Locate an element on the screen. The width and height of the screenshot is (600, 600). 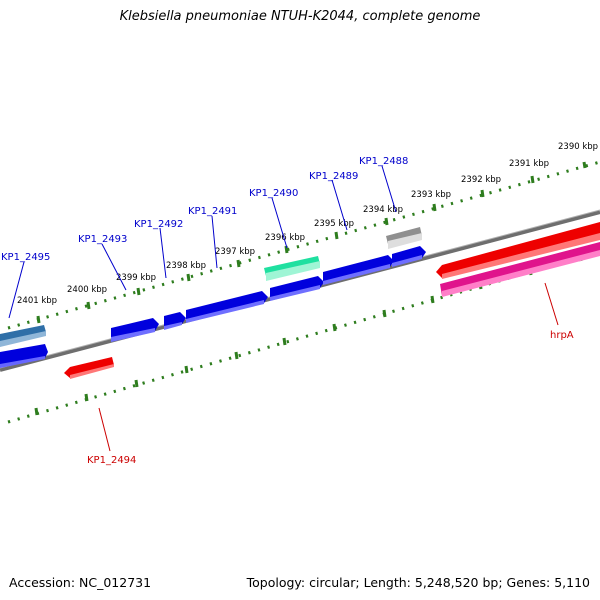
gene-label-kp1-2489: KP1_2489 is located at coordinates (333, 176).